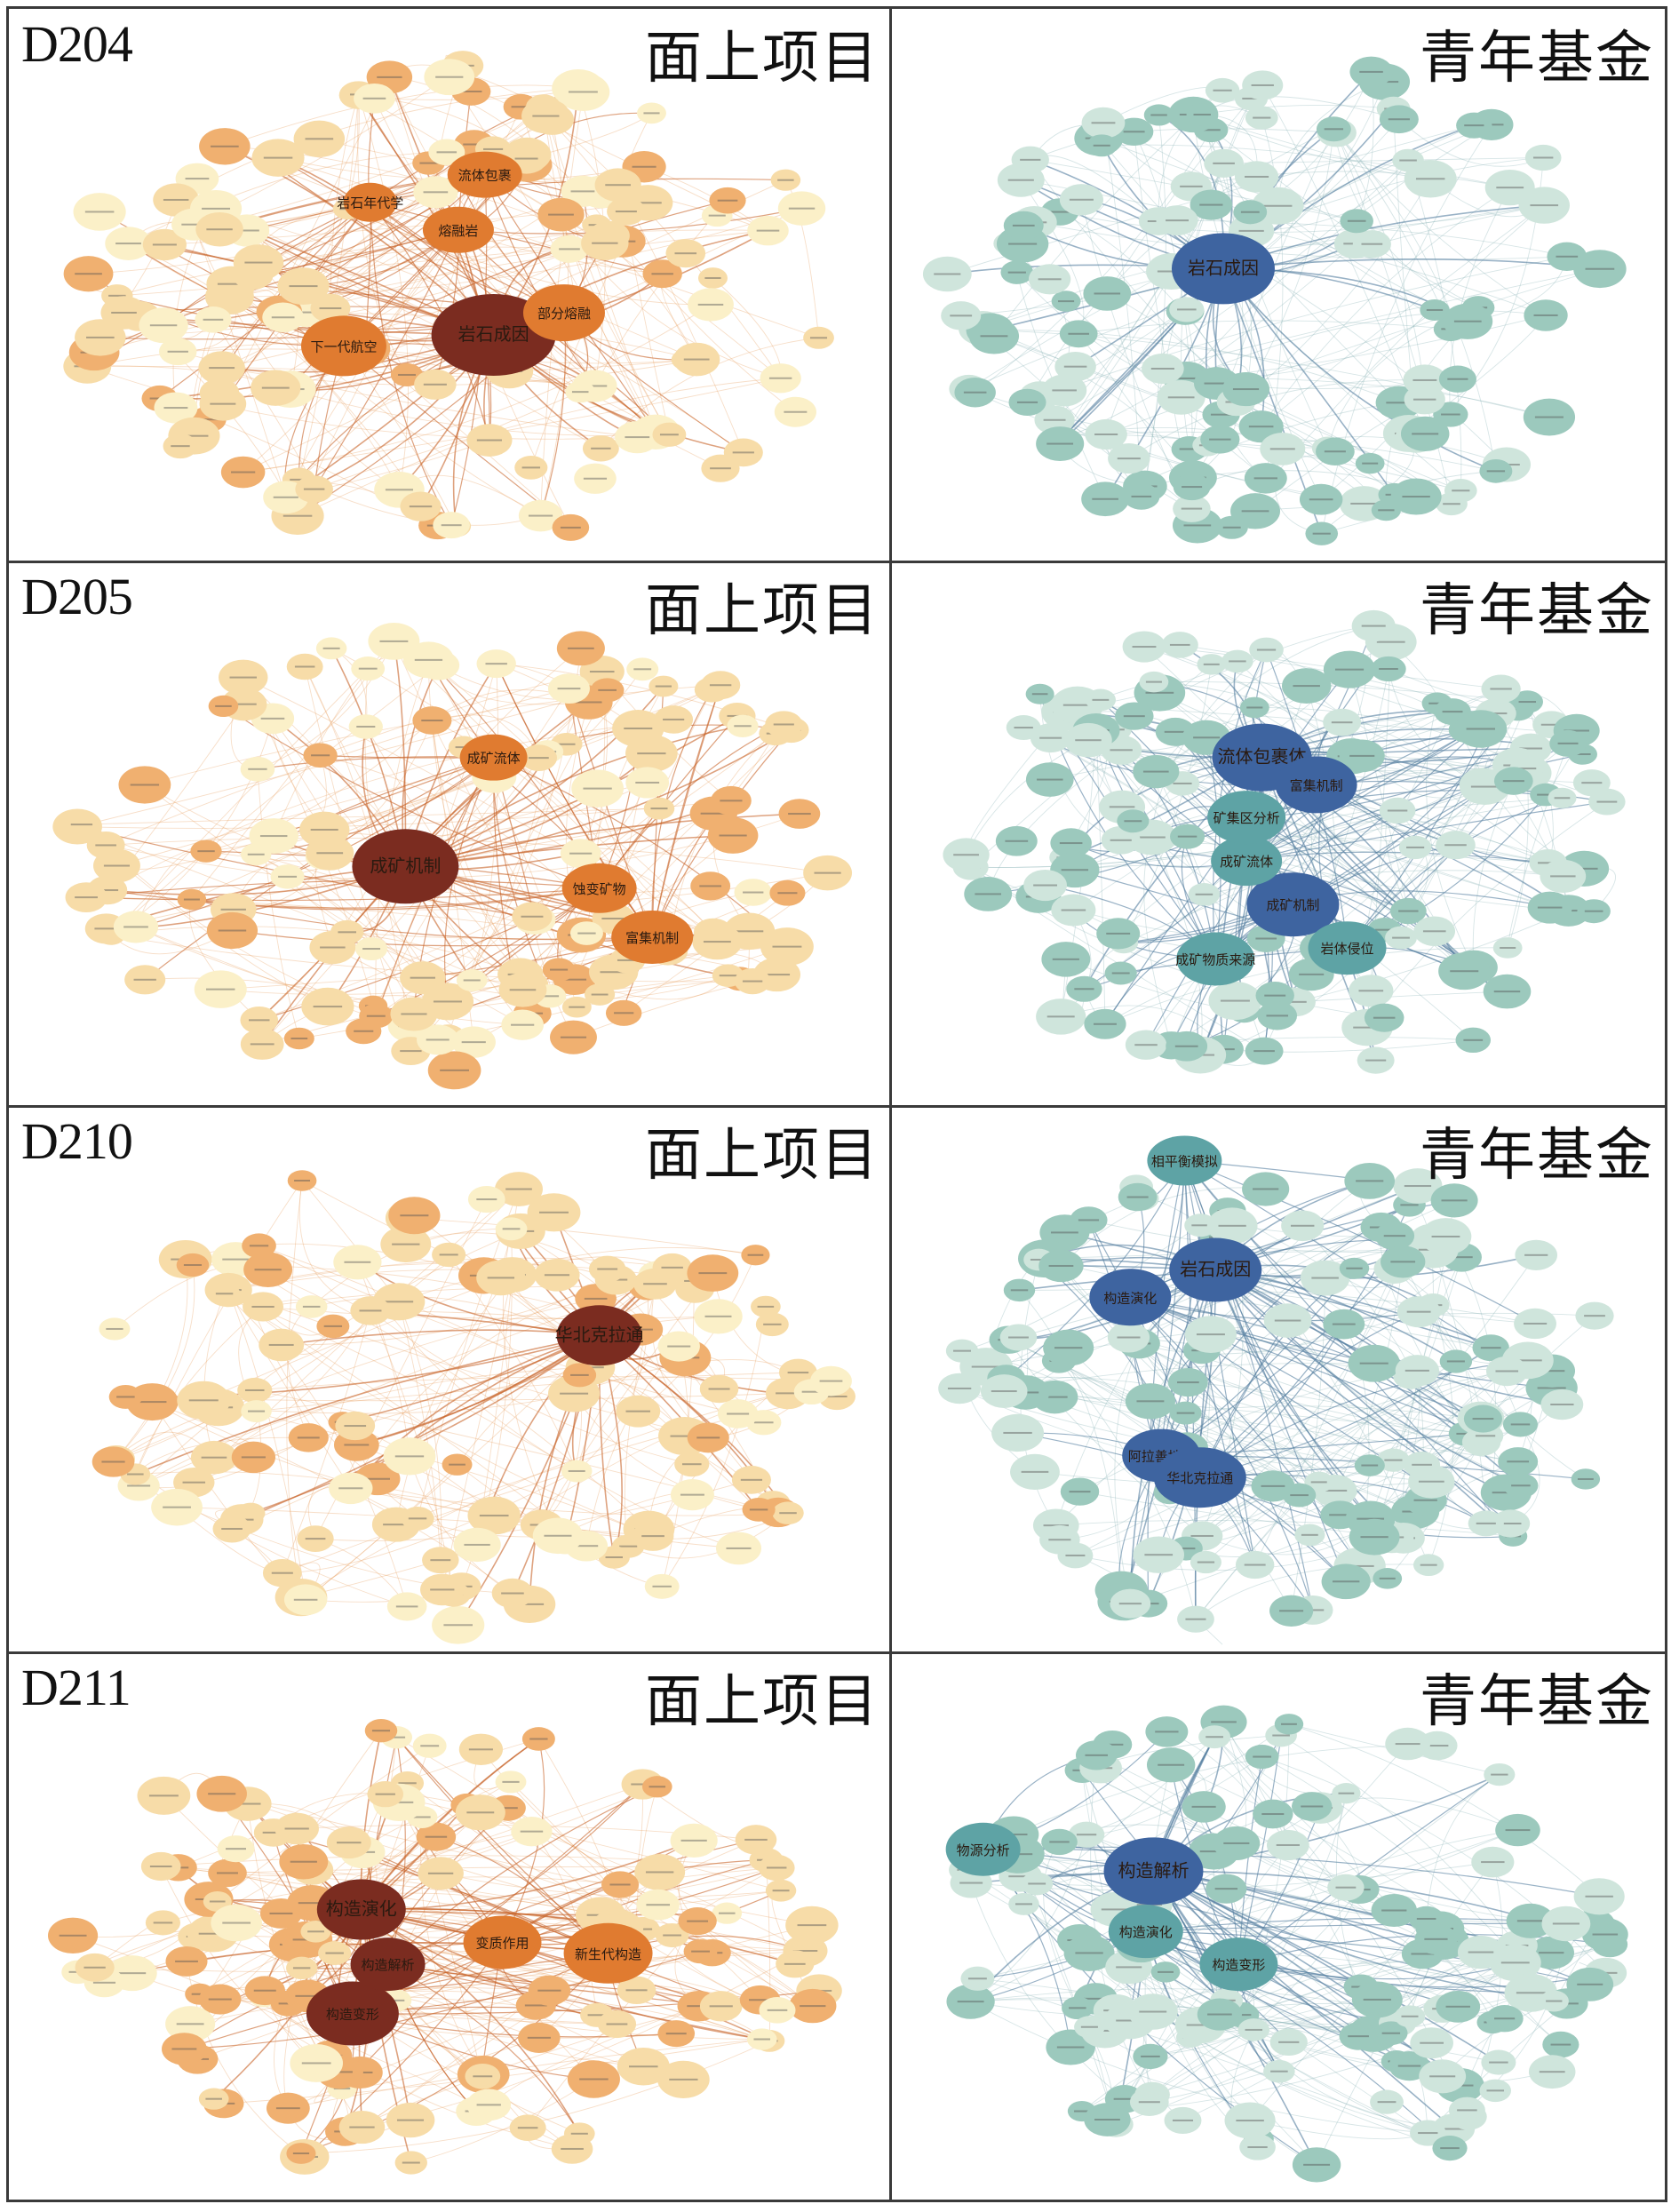 Image resolution: width=1679 pixels, height=2212 pixels. What do you see at coordinates (1224, 267) in the screenshot?
I see `major-keyword-label: 岩石成因` at bounding box center [1224, 267].